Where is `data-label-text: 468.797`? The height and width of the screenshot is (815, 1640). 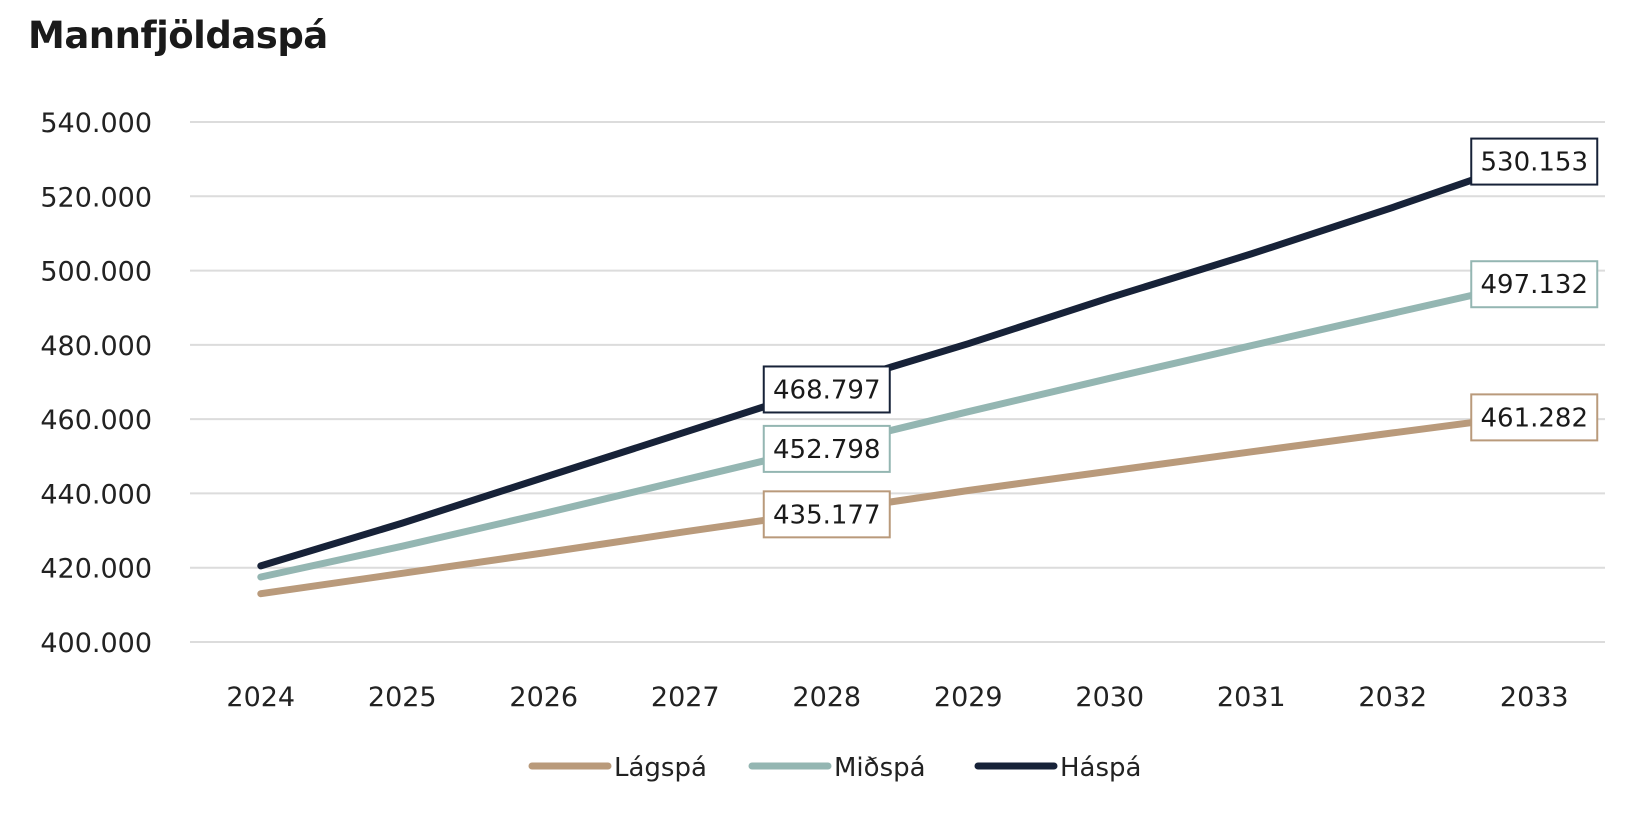 data-label-text: 468.797 is located at coordinates (827, 390).